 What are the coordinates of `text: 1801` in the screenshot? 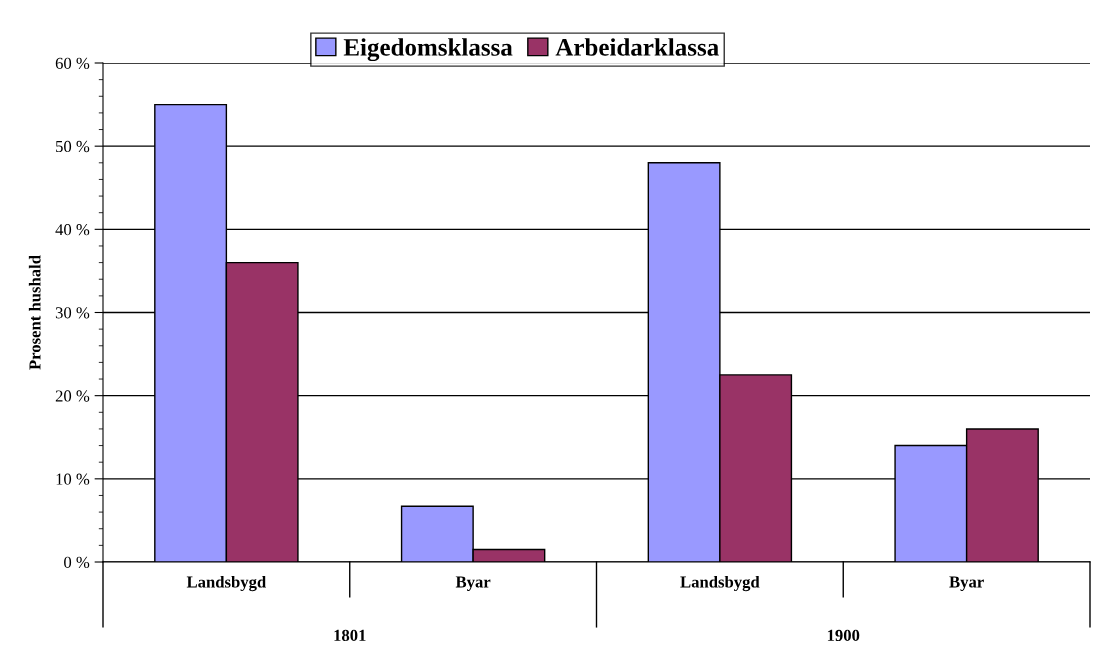 It's located at (350, 635).